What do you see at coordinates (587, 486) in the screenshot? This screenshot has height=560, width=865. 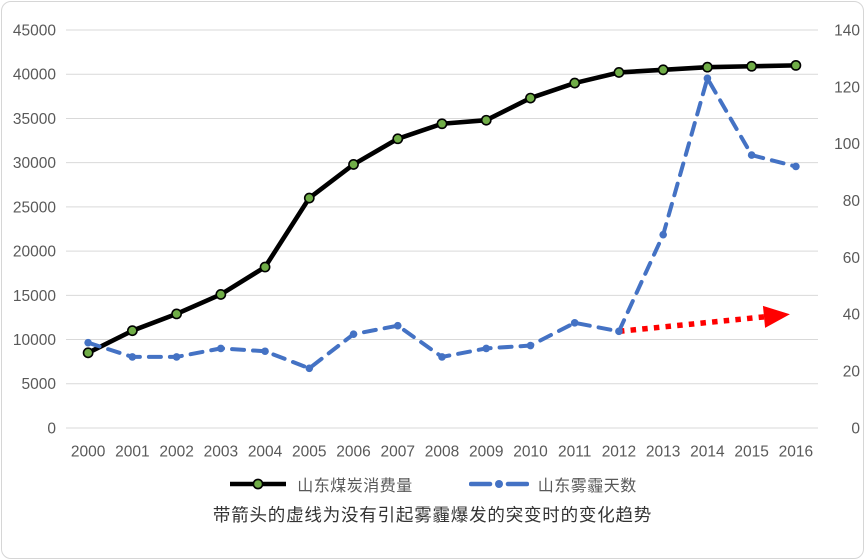 I see `legend-label-haze: 山东雾霾天数` at bounding box center [587, 486].